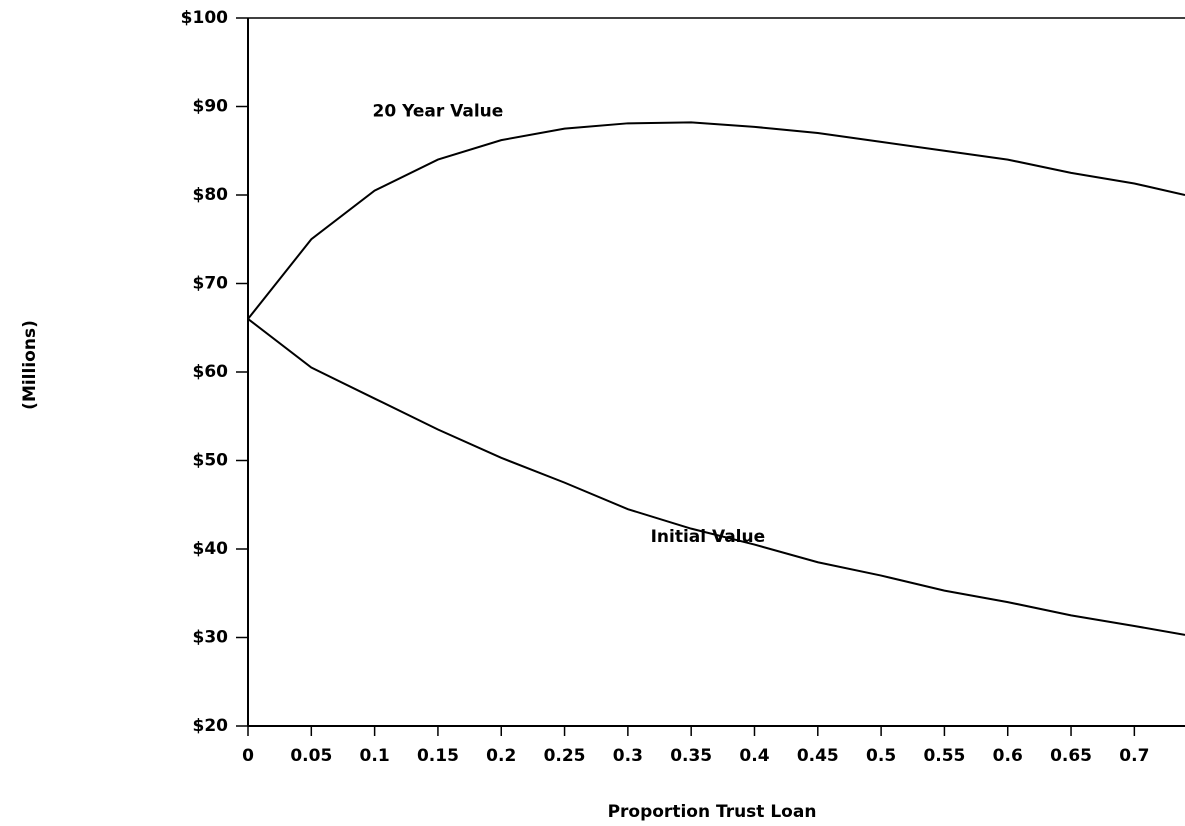 The image size is (1185, 826). What do you see at coordinates (211, 107) in the screenshot?
I see `y-tick-label: $90` at bounding box center [211, 107].